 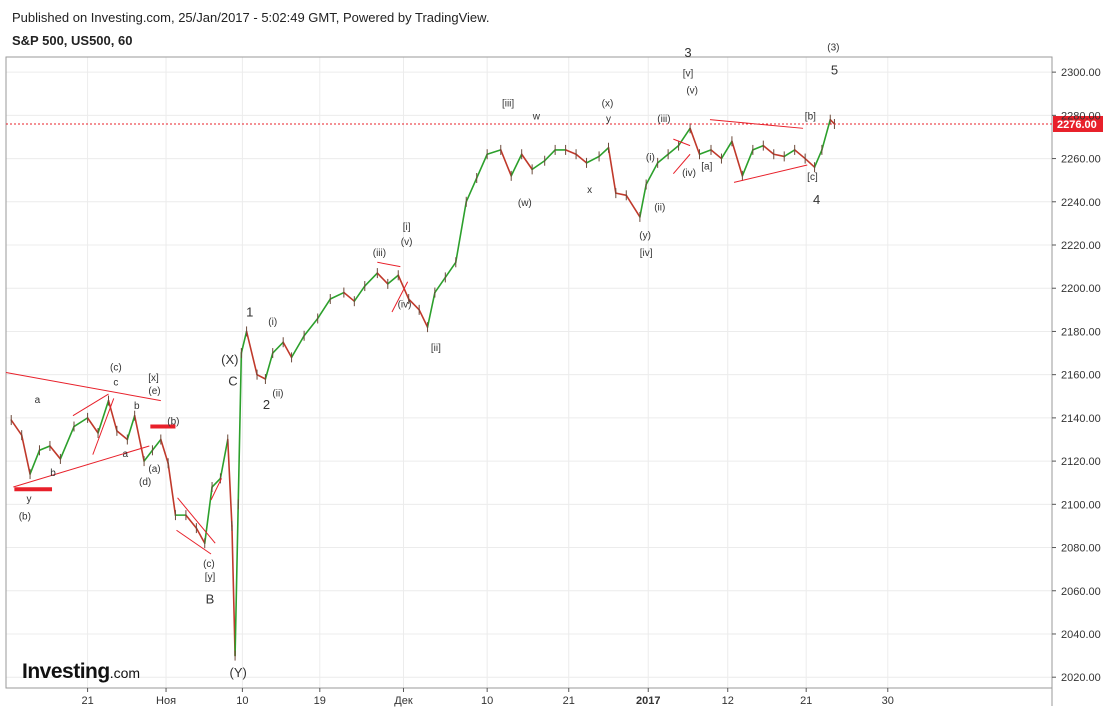 What do you see at coordinates (1081, 203) in the screenshot?
I see `y-tick-label: 2240.00` at bounding box center [1081, 203].